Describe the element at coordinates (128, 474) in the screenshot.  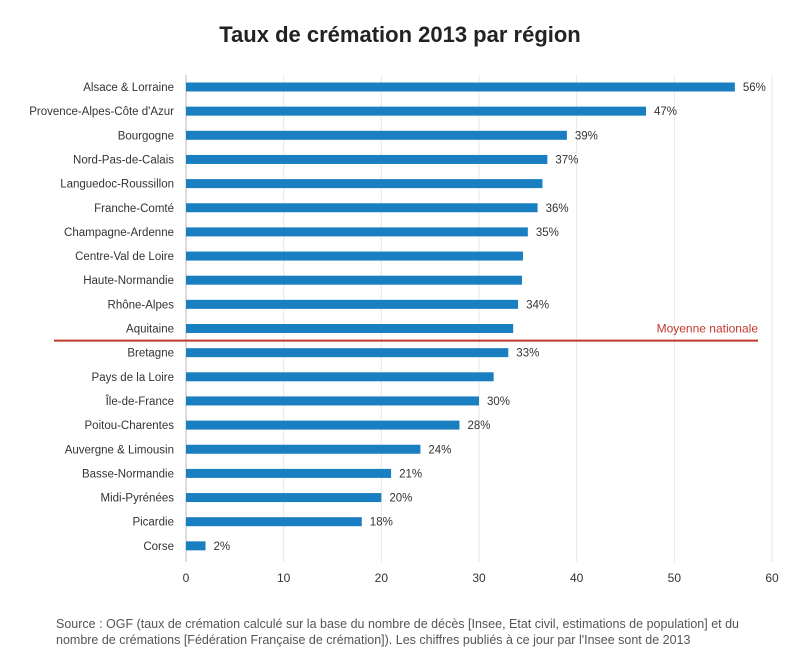
I see `category-label: Basse-Normandie` at that location.